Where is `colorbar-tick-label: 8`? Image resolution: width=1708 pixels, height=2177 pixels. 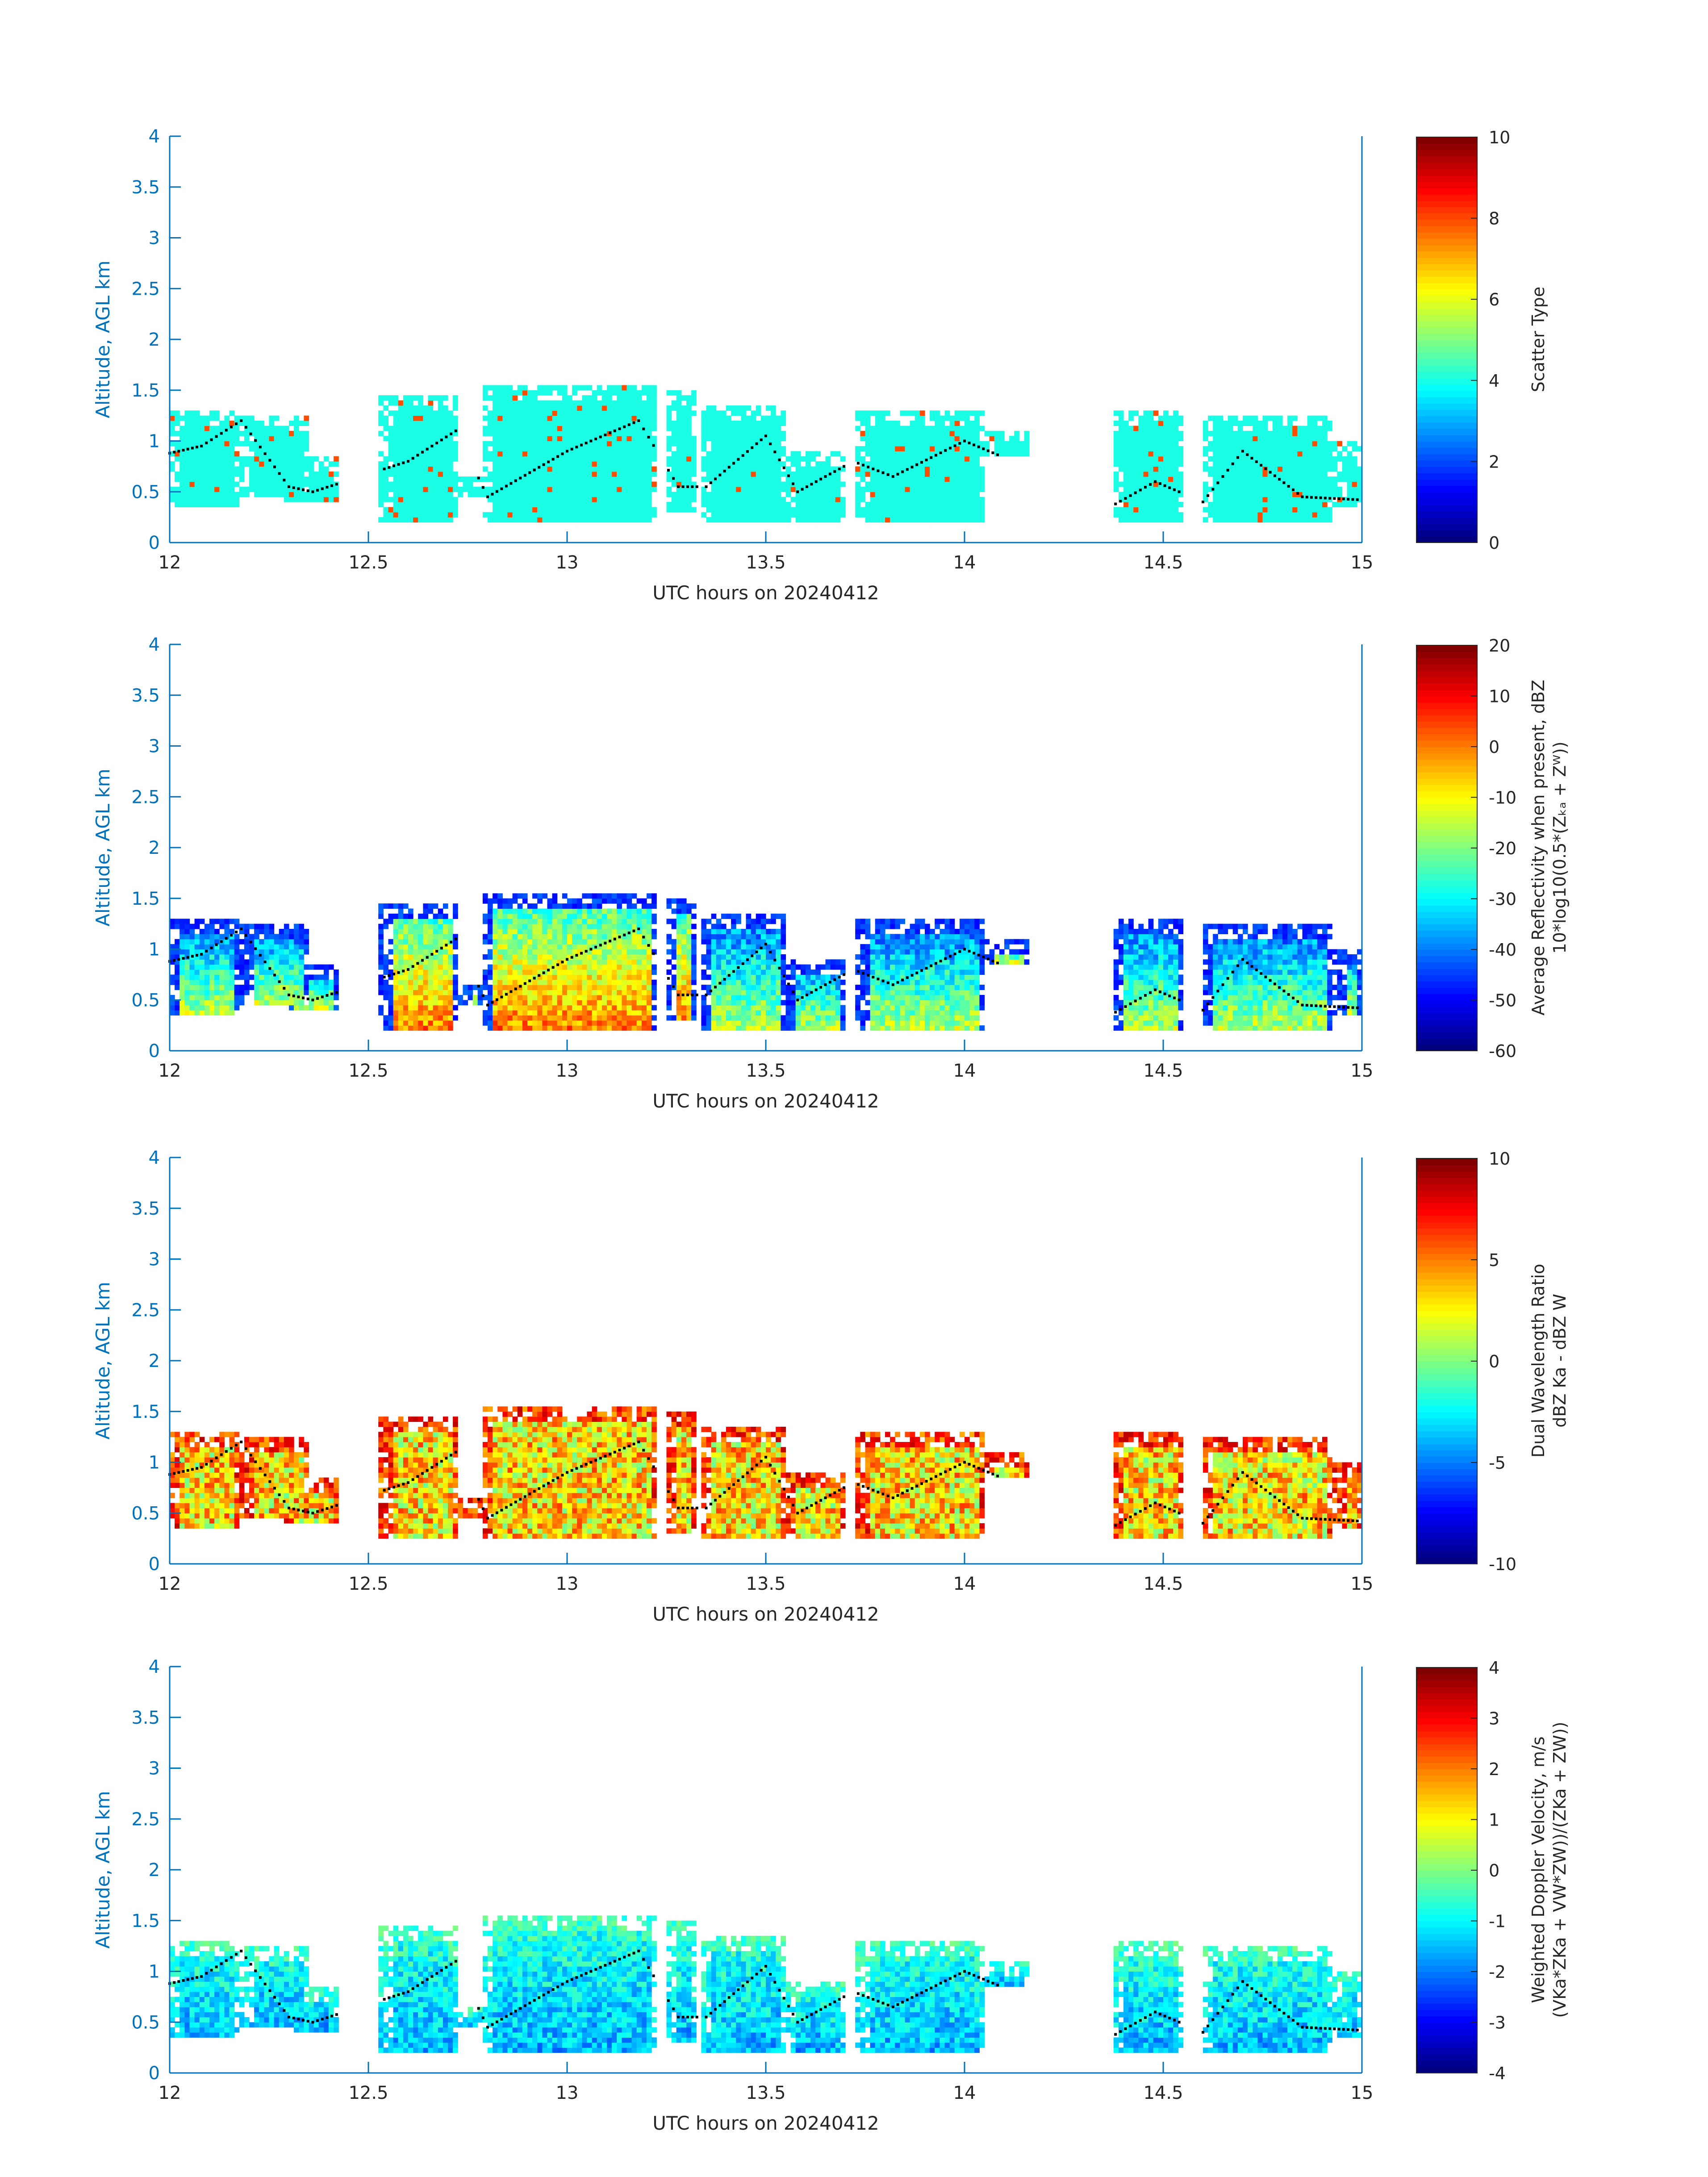
colorbar-tick-label: 8 is located at coordinates (1494, 219).